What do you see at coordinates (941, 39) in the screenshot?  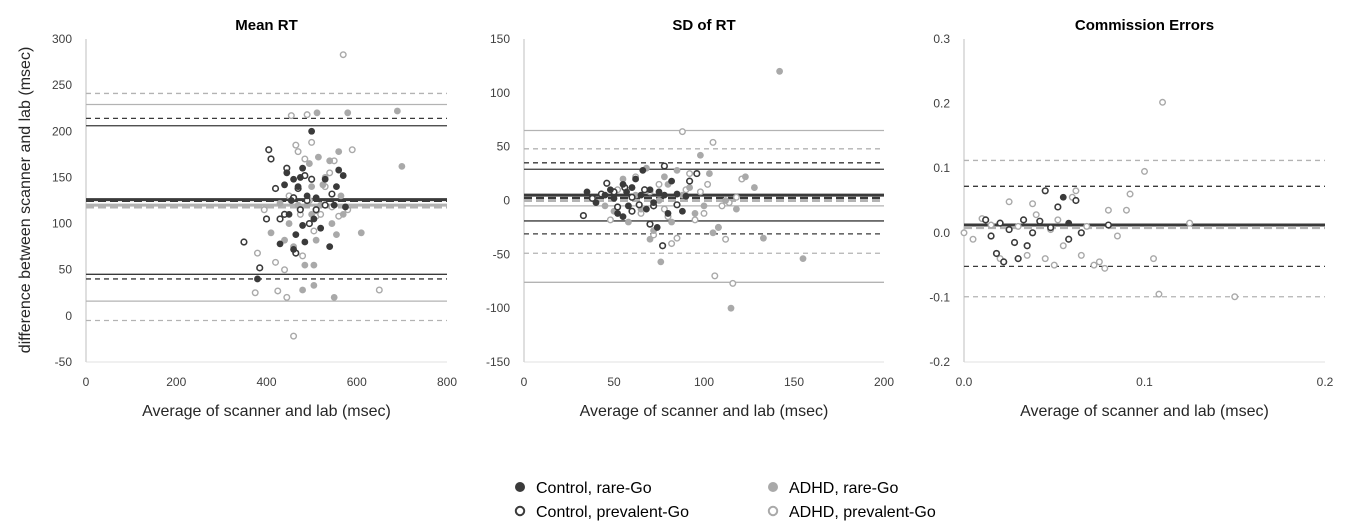 I see `y-tick-label: 0.3` at bounding box center [941, 39].